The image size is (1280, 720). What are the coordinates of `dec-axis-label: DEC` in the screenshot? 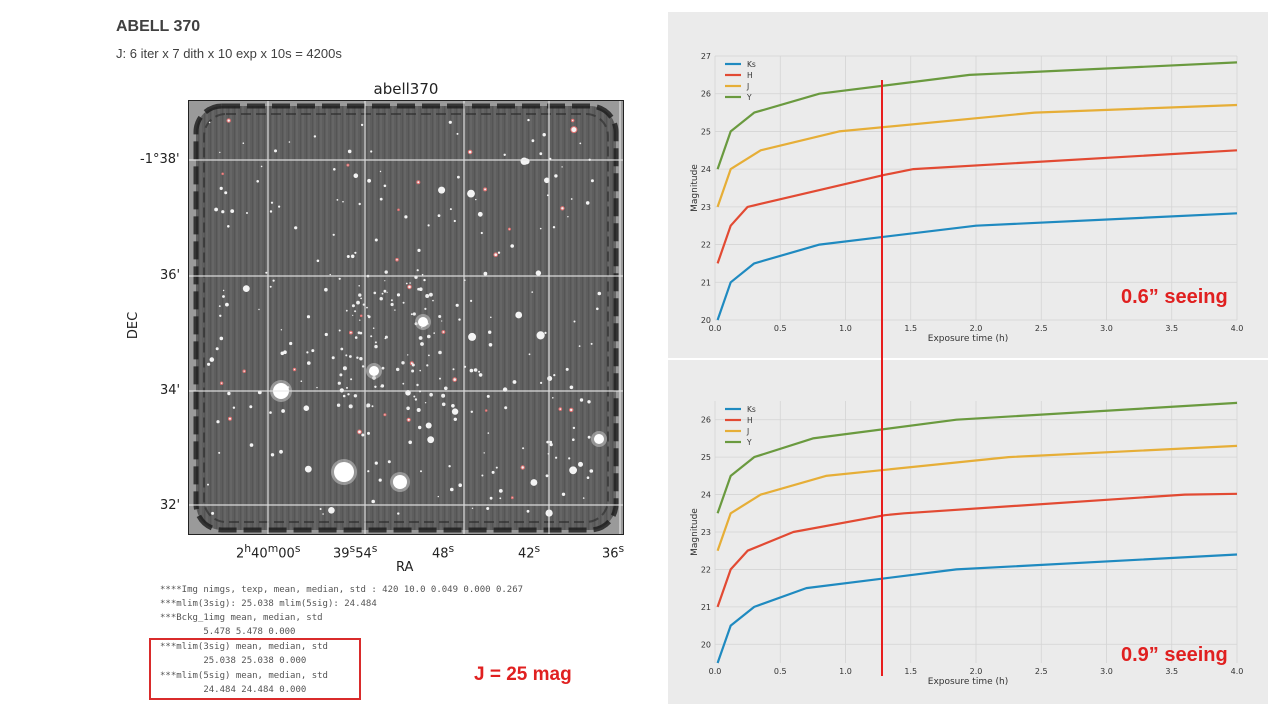 It's located at (134, 325).